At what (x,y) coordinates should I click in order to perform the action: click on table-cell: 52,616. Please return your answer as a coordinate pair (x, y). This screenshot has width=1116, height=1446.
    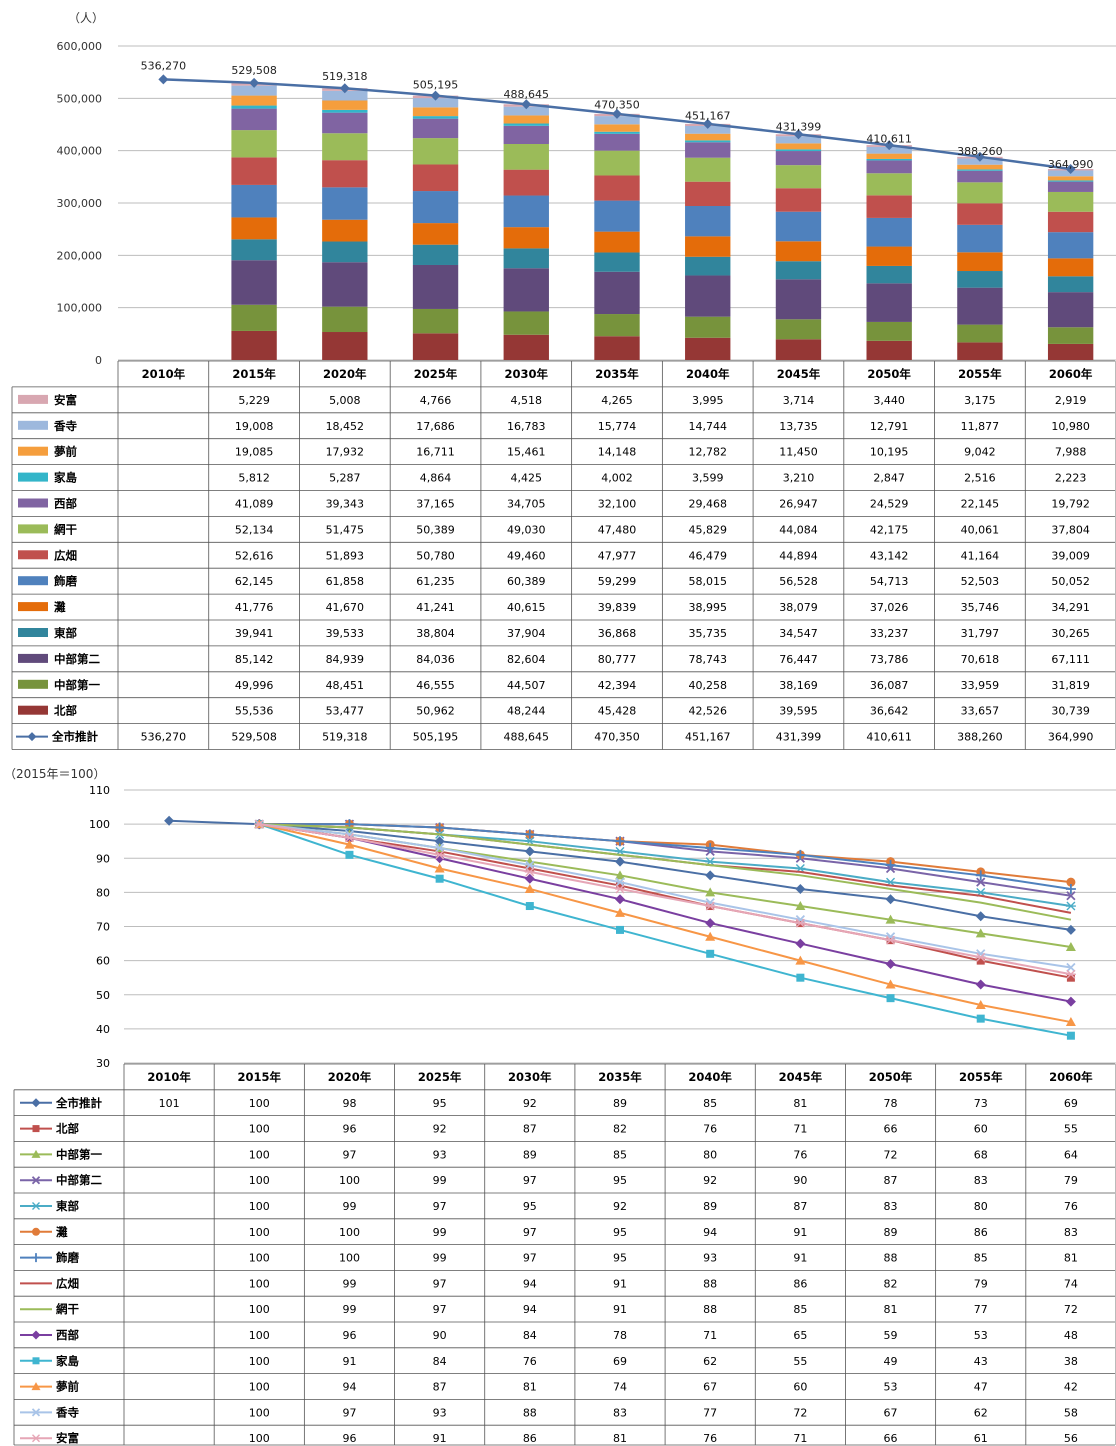
    Looking at the image, I should click on (254, 555).